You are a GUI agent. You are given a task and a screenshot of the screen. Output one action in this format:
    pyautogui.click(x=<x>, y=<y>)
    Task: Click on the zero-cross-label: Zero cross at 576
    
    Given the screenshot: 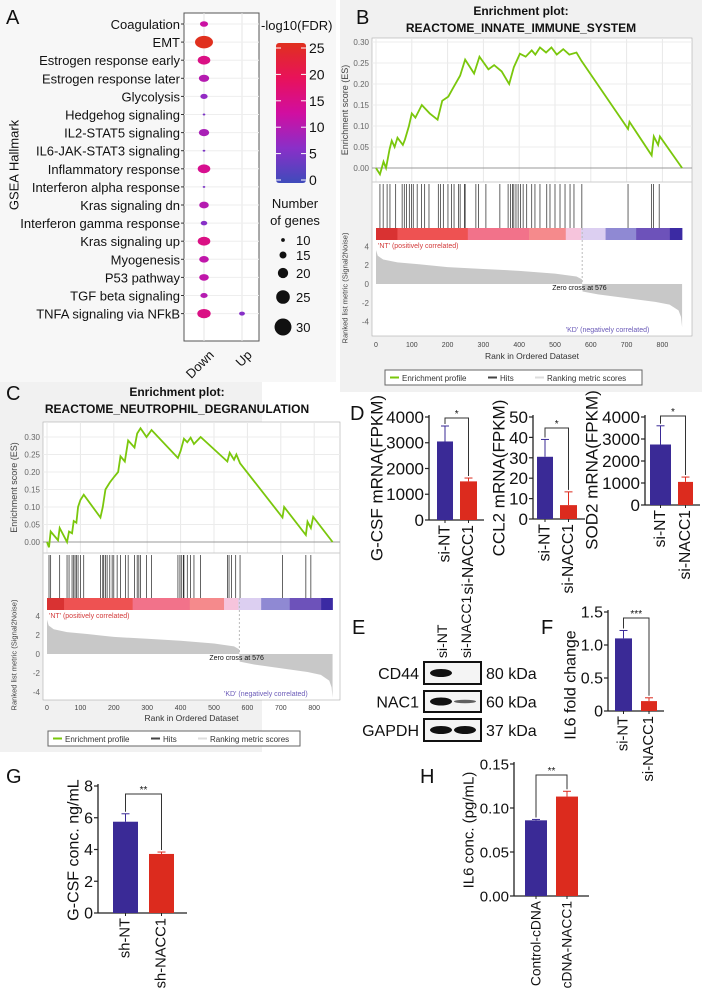 What is the action you would take?
    pyautogui.click(x=579, y=288)
    